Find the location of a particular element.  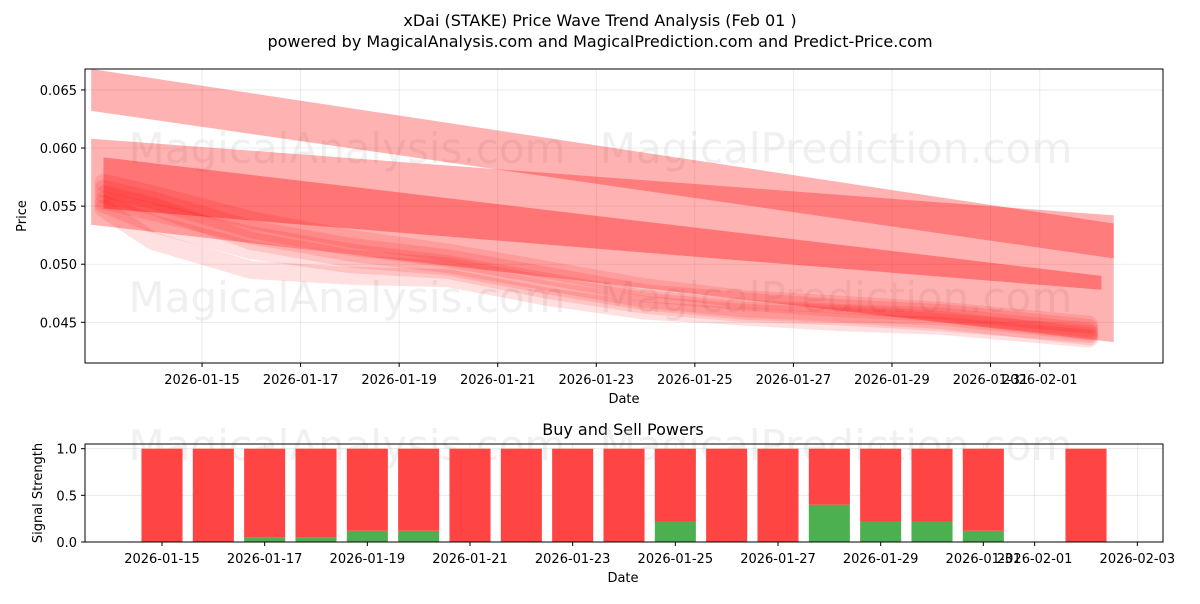

y-tick-label: 0.045 is located at coordinates (58, 323).